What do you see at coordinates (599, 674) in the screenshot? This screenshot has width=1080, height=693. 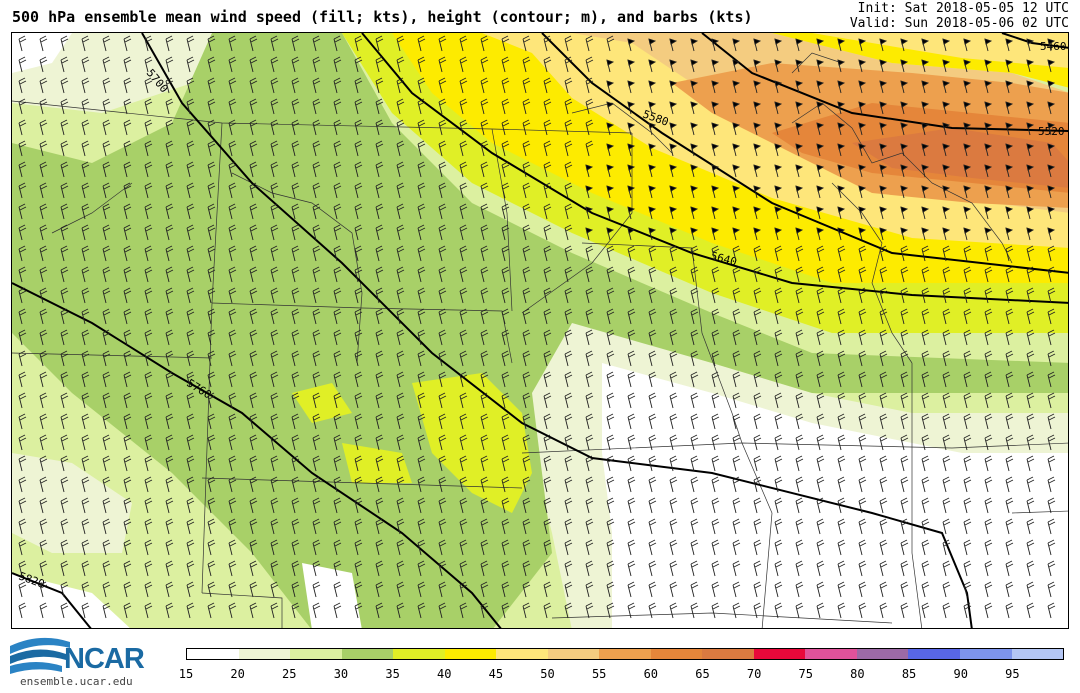 I see `colorbar-tick-label: 55` at bounding box center [599, 674].